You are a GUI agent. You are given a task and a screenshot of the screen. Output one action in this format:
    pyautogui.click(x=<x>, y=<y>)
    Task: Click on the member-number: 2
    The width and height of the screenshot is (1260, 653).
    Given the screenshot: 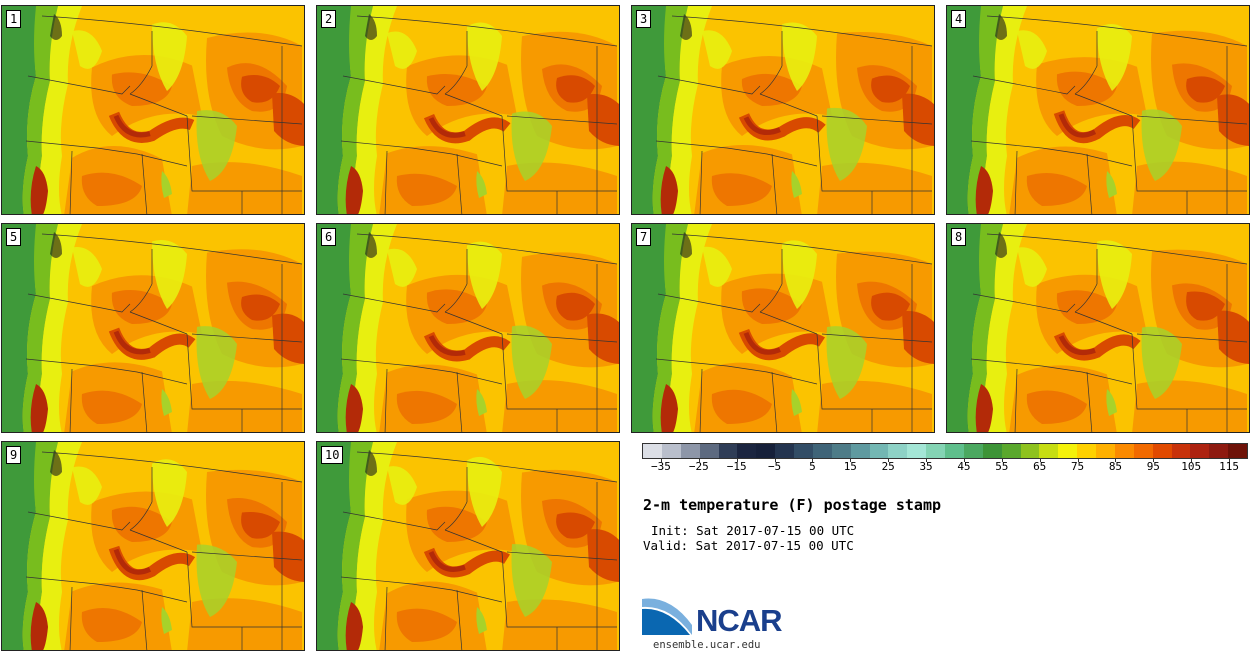 What is the action you would take?
    pyautogui.click(x=329, y=19)
    